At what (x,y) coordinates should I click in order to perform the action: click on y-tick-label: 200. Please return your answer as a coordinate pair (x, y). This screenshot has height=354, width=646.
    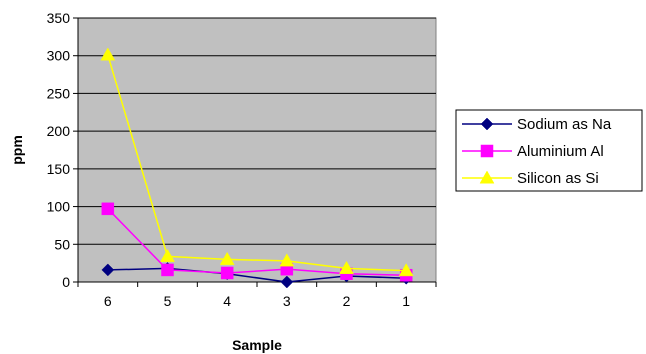
    Looking at the image, I should click on (59, 131).